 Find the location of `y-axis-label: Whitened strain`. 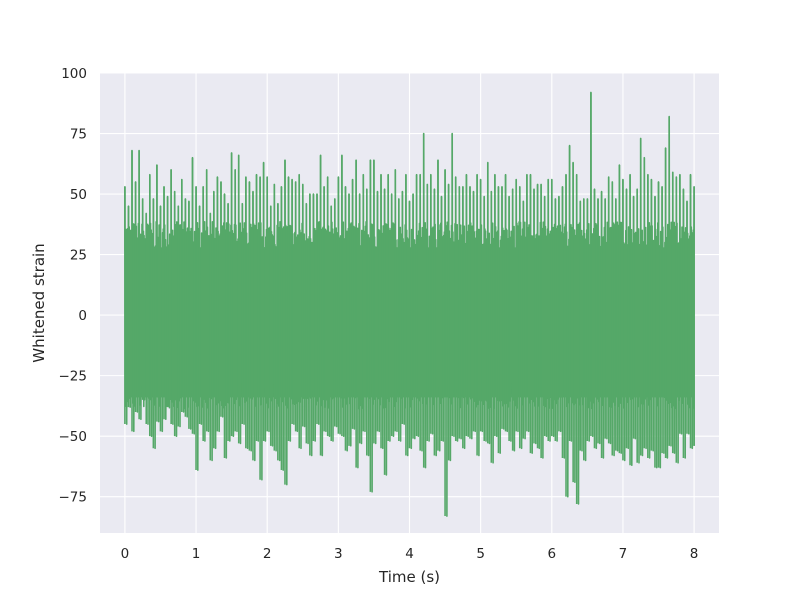

y-axis-label: Whitened strain is located at coordinates (39, 302).